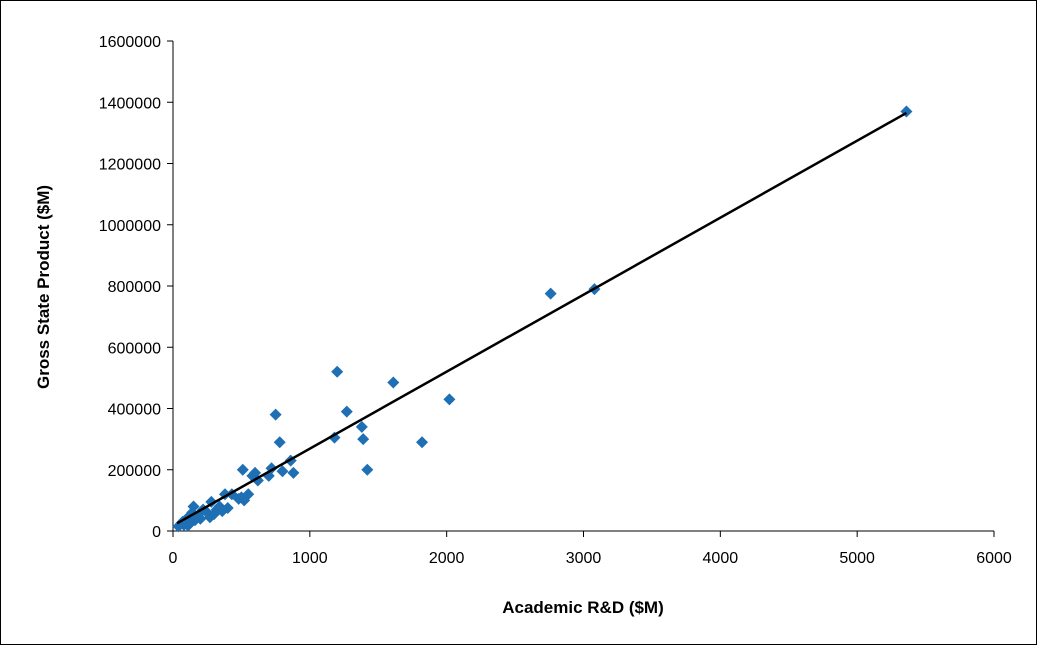 The width and height of the screenshot is (1037, 645). What do you see at coordinates (130, 42) in the screenshot?
I see `y-tick-label: 1600000` at bounding box center [130, 42].